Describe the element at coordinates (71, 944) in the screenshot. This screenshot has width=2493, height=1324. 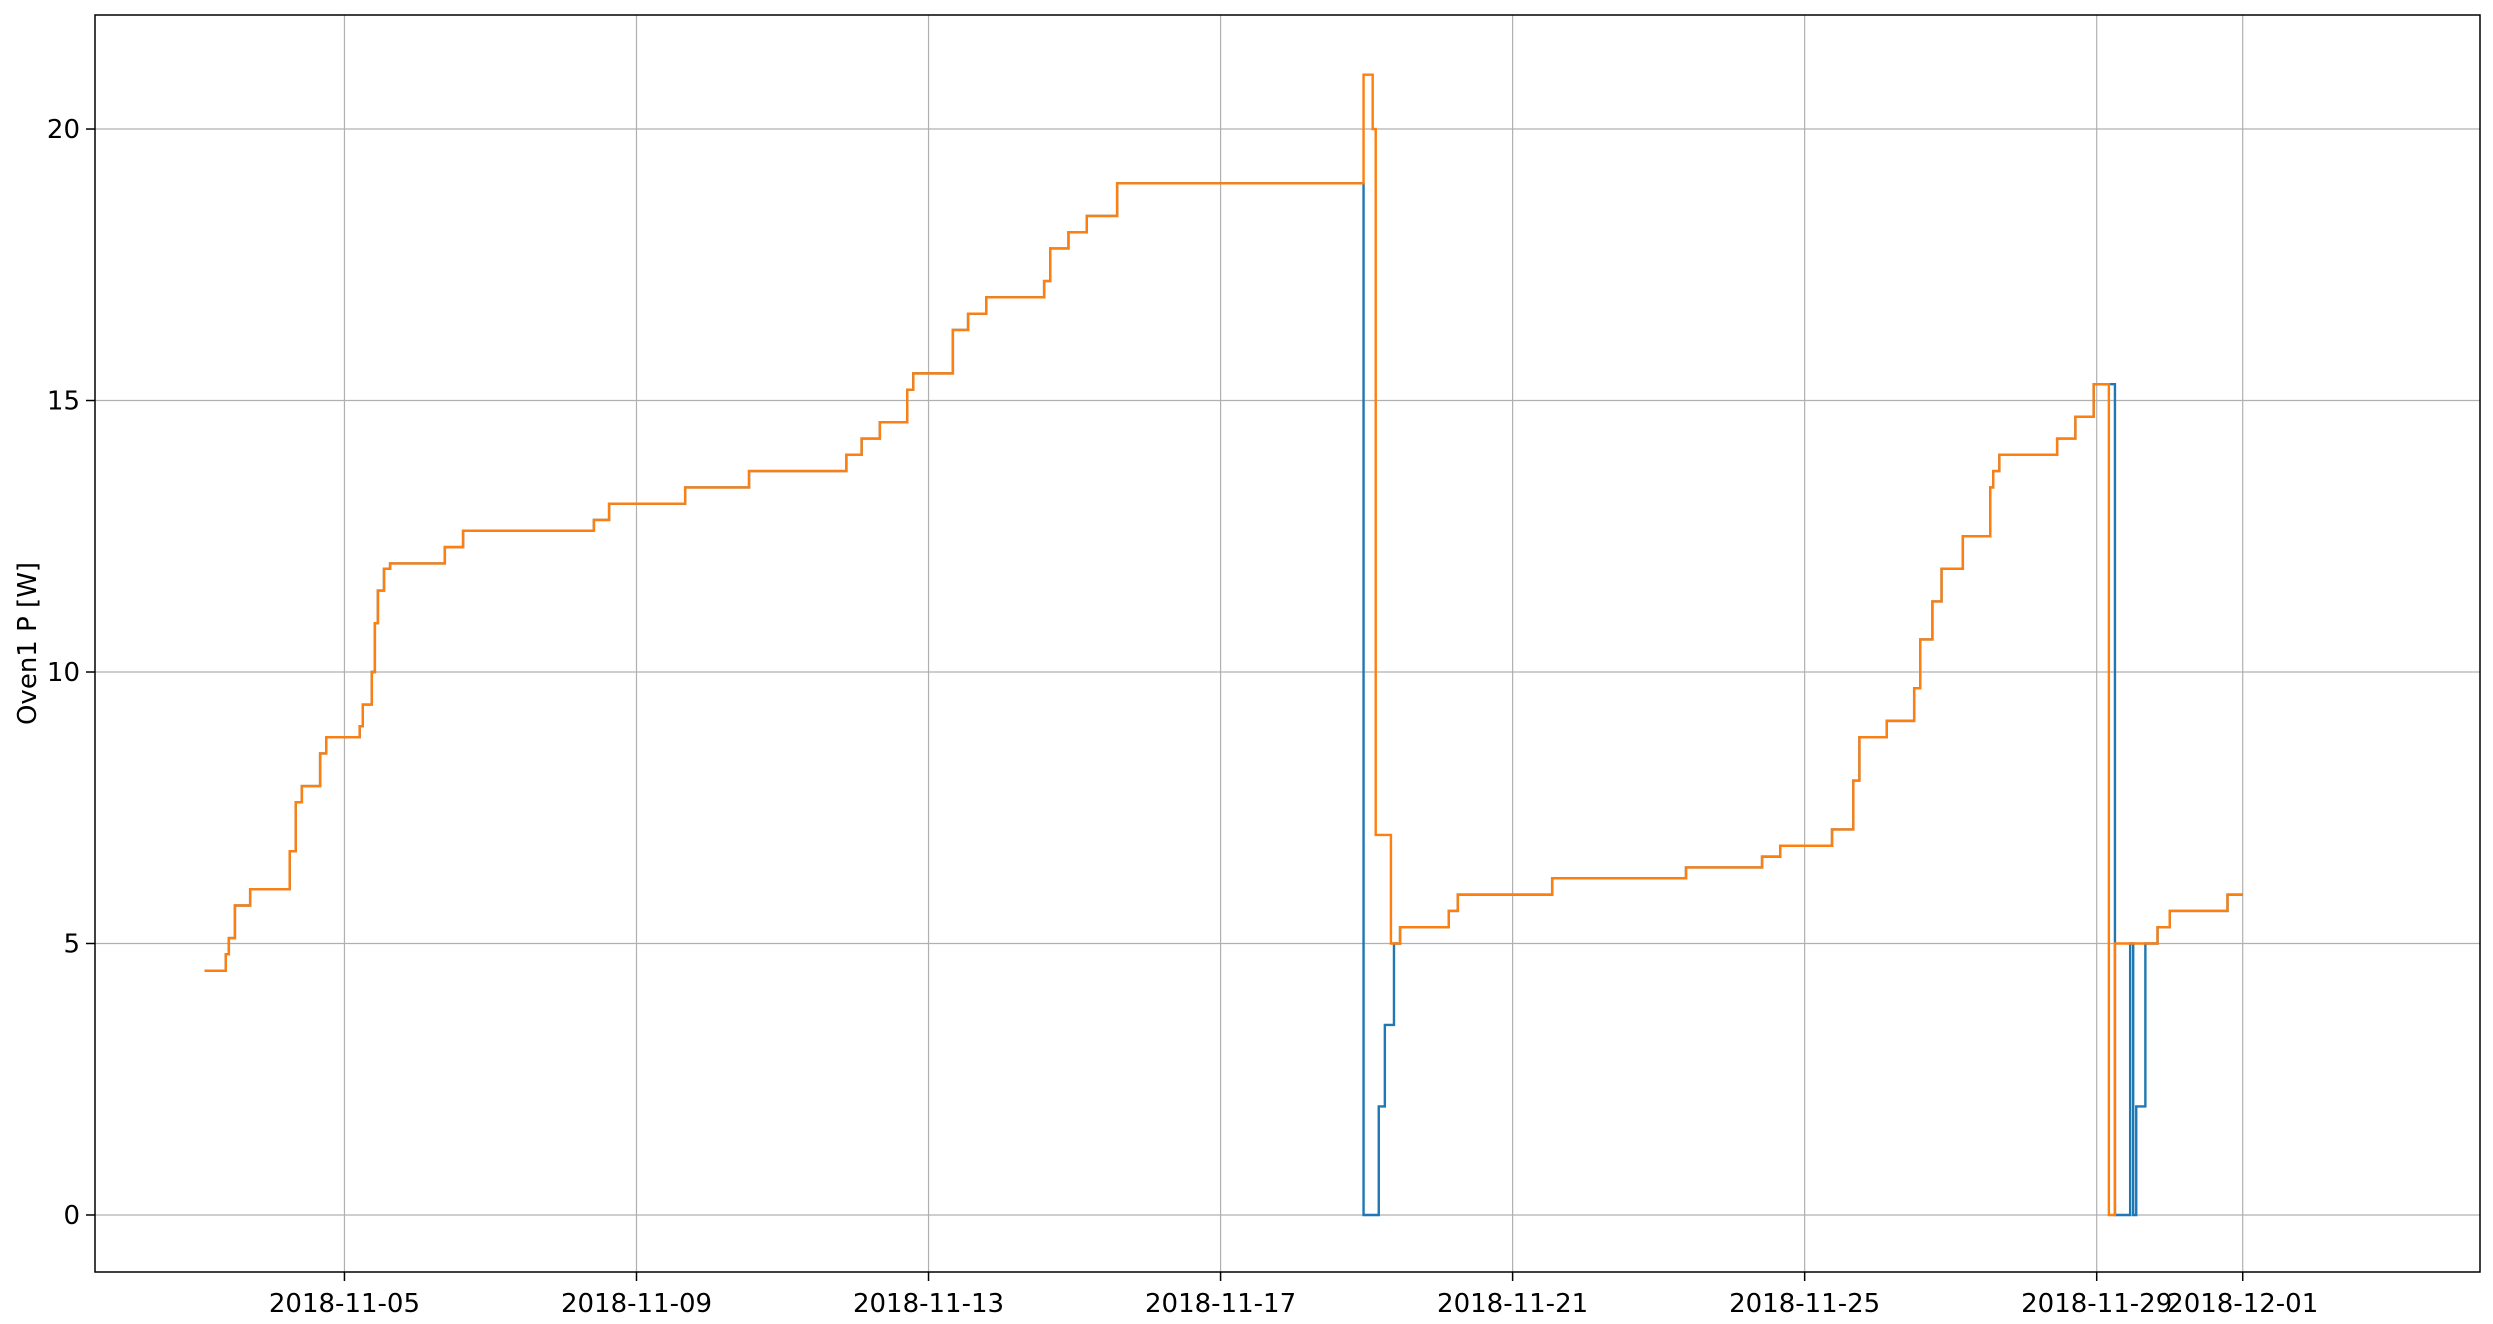
I see `y-tick-label: 5` at that location.